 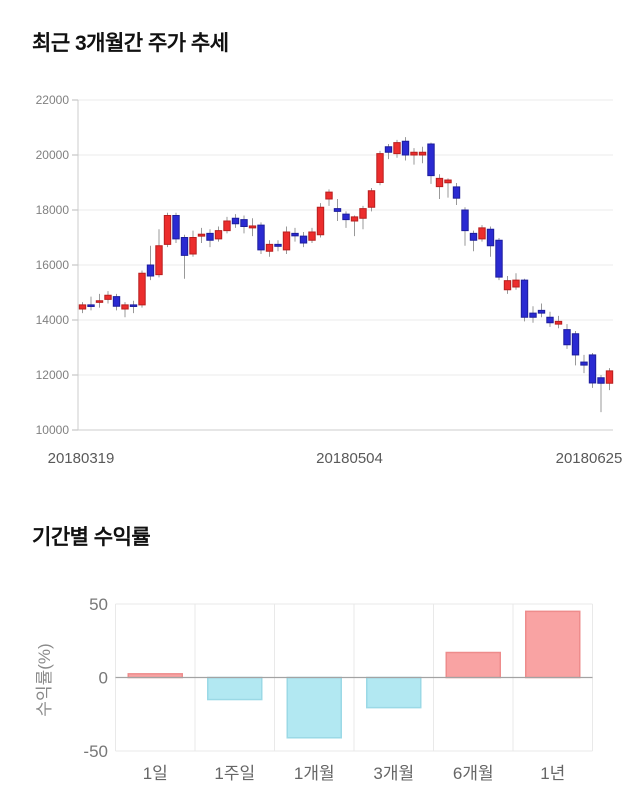 What do you see at coordinates (393, 773) in the screenshot?
I see `returns-category-label: 3개월` at bounding box center [393, 773].